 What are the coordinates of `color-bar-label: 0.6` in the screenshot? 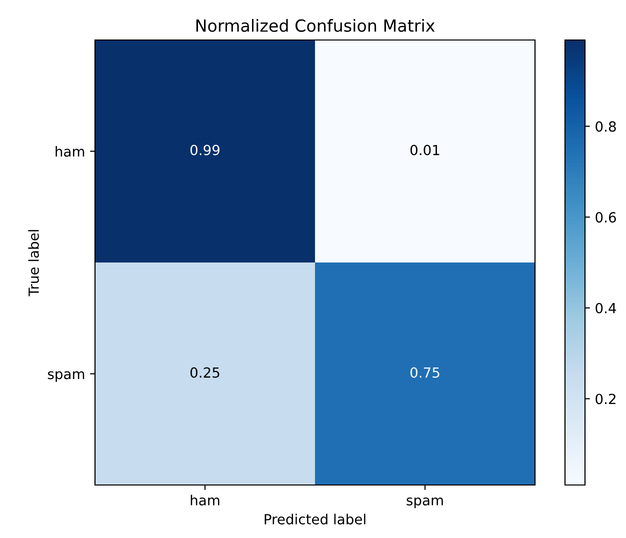 It's located at (606, 217).